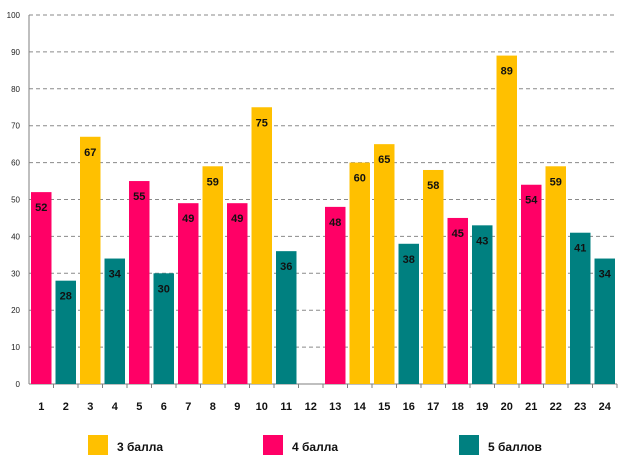 This screenshot has width=626, height=475. I want to click on x-tick-label: 2, so click(66, 407).